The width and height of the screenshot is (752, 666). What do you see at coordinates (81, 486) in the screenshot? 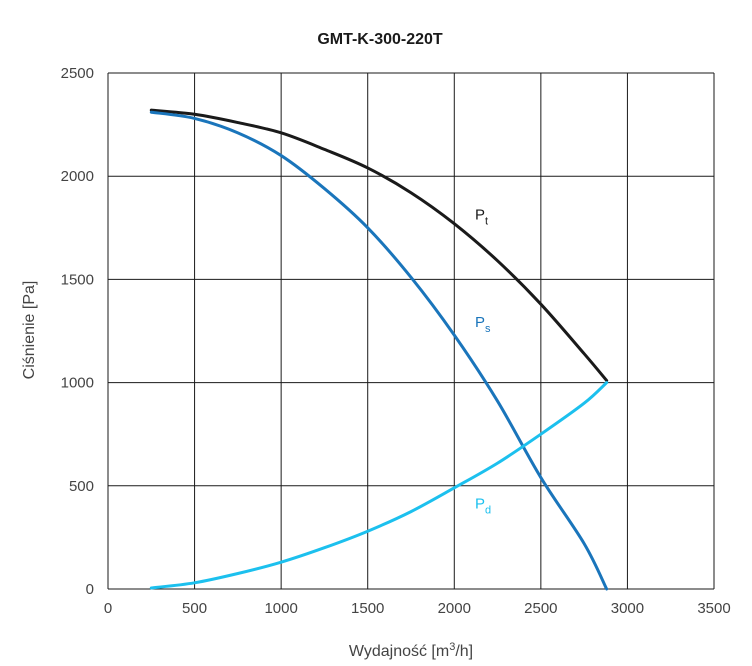
I see `y-tick-label: 500` at bounding box center [81, 486].